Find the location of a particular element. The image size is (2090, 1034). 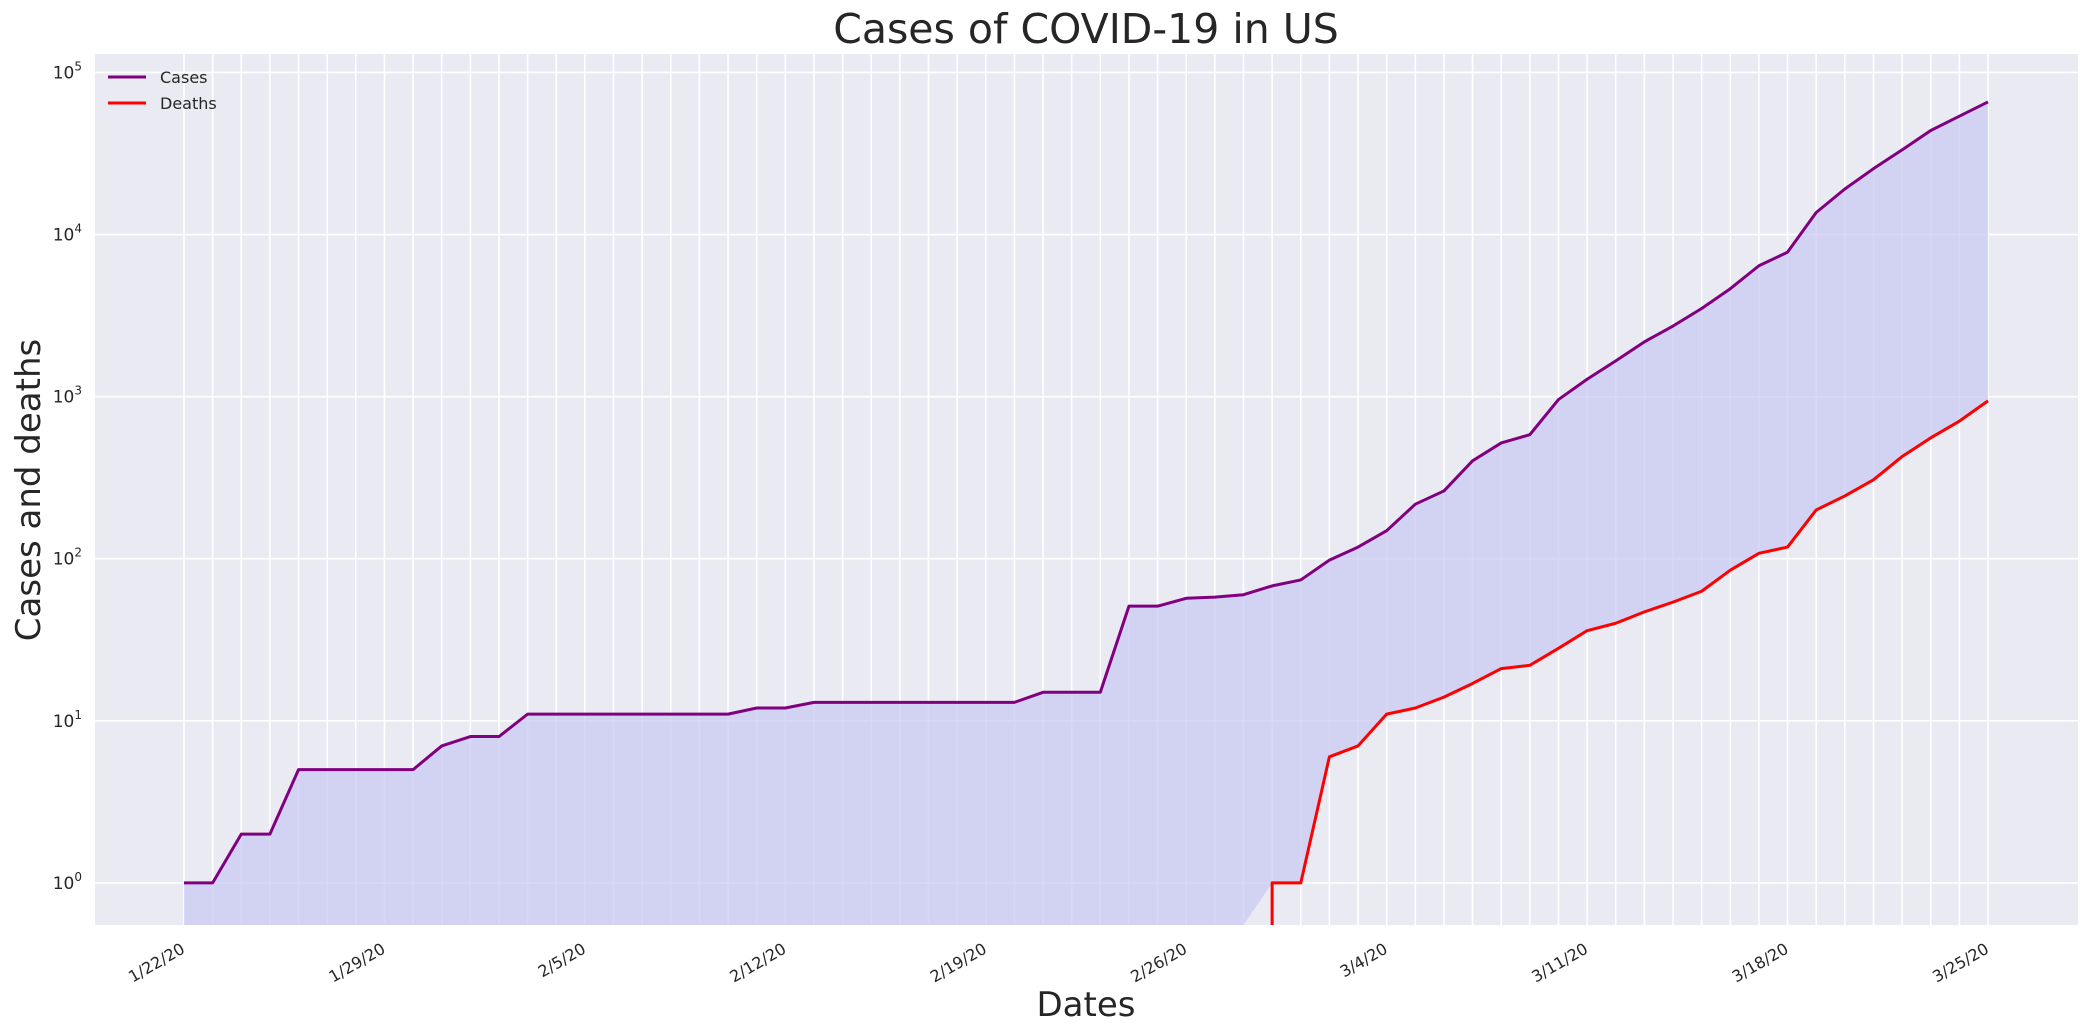

y-axis-label: Cases and deaths is located at coordinates (29, 490).